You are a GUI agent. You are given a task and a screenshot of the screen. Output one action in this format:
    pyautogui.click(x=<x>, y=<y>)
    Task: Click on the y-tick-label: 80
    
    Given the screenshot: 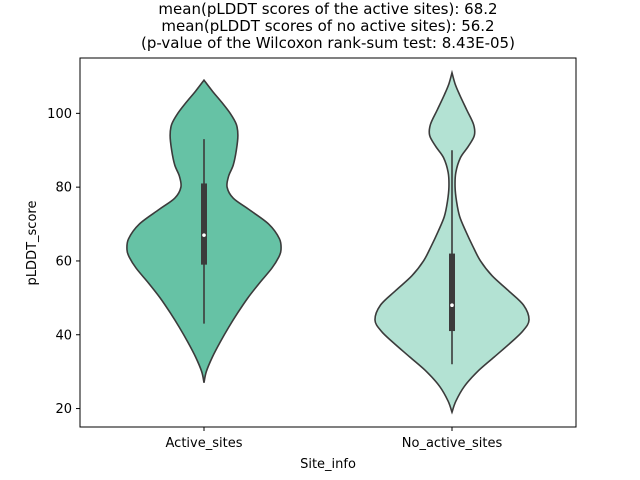 What is the action you would take?
    pyautogui.click(x=63, y=188)
    